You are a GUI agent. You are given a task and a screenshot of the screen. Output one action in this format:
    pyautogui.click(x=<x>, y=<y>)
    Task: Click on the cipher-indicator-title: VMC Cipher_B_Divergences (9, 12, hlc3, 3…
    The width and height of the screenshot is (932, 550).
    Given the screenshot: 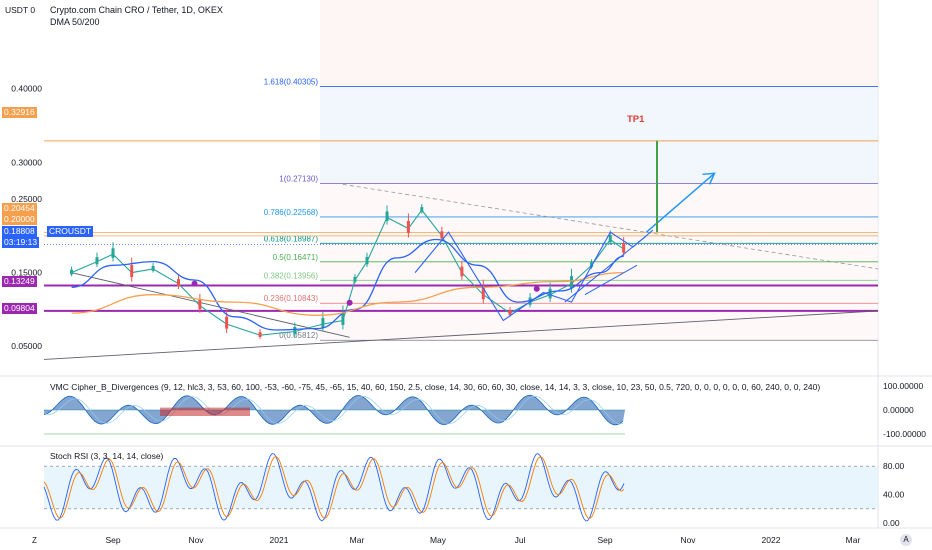 What is the action you would take?
    pyautogui.click(x=435, y=387)
    